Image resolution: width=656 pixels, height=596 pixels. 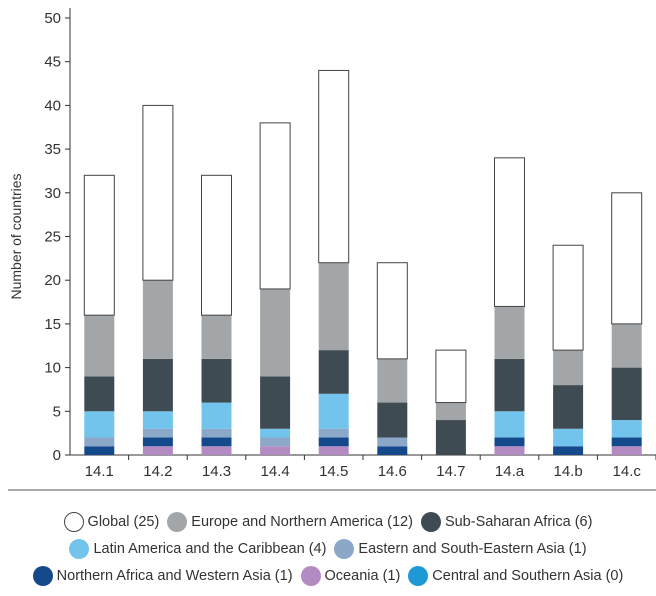 I want to click on y-tick-label: 45, so click(x=52, y=62).